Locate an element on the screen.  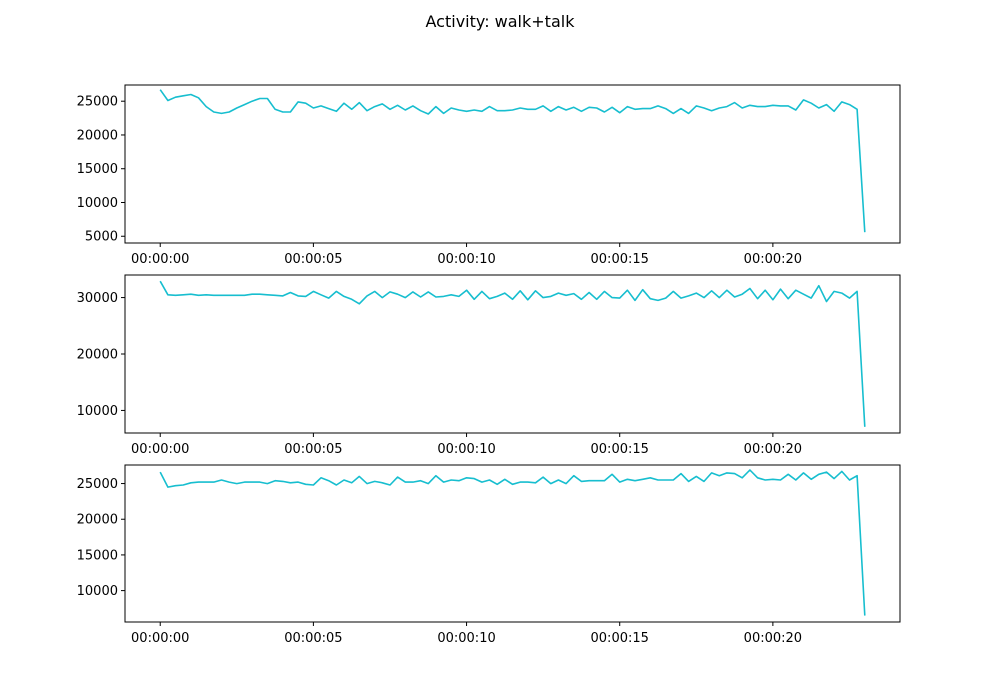
chart-title: Activity: walk+talk is located at coordinates (501, 21).